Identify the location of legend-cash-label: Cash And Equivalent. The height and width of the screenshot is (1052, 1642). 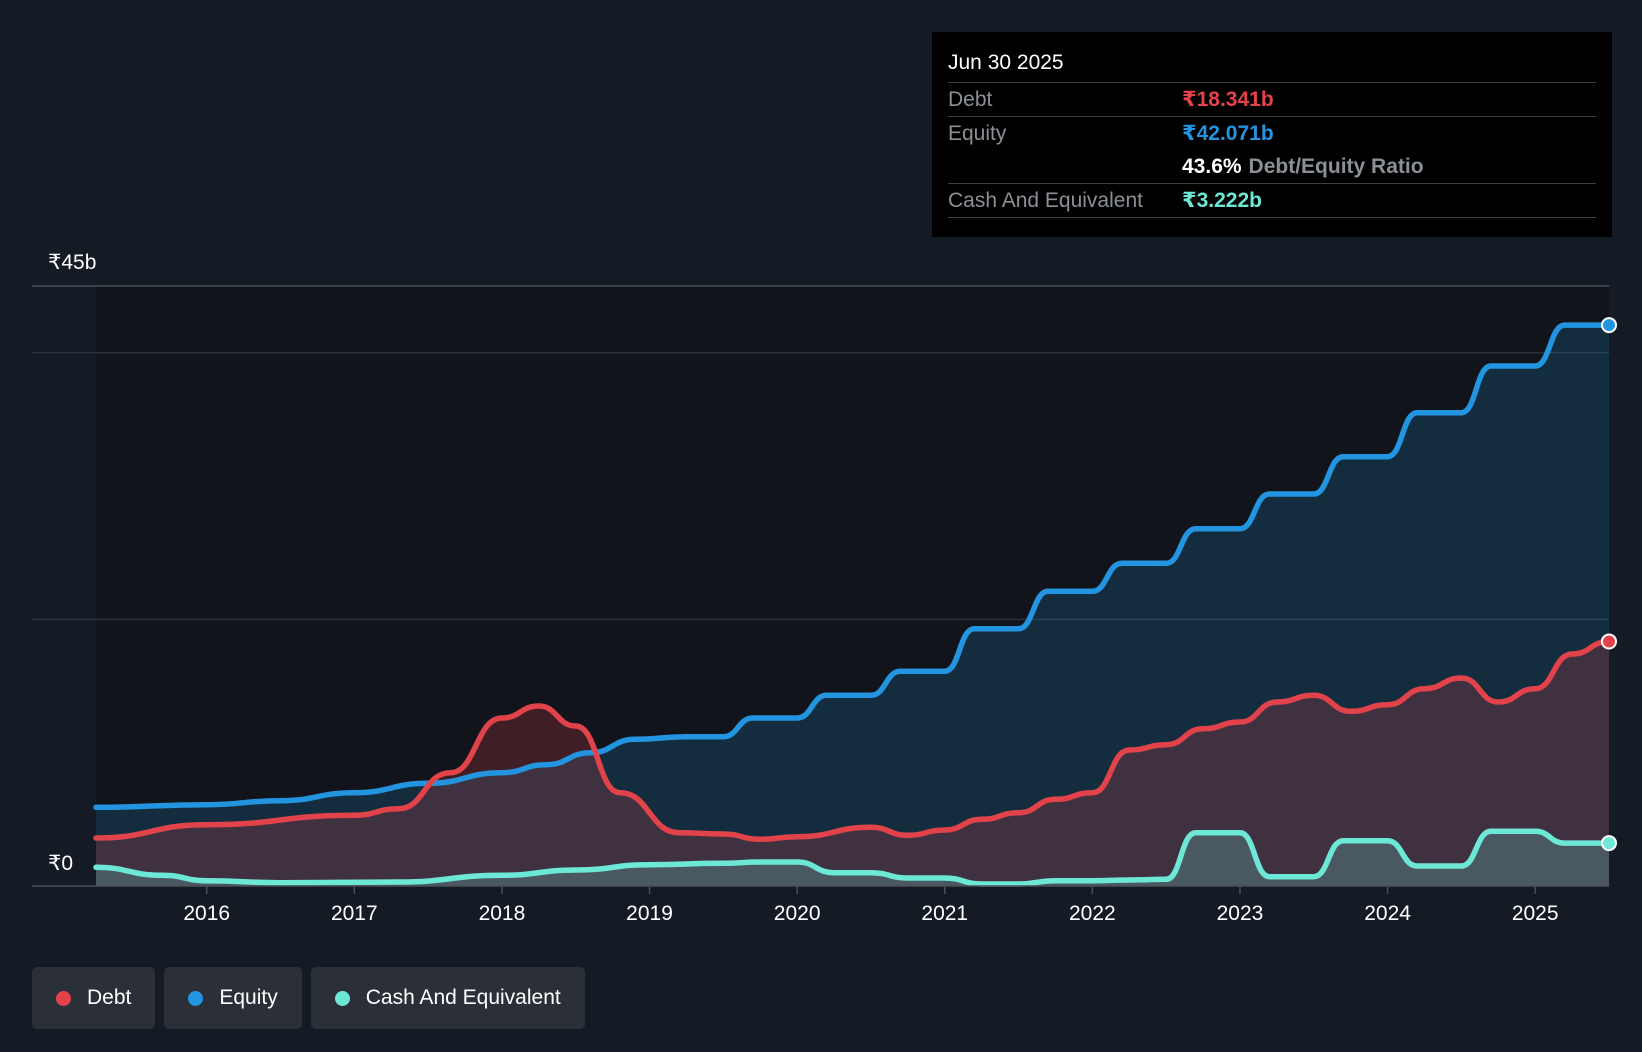
(463, 997).